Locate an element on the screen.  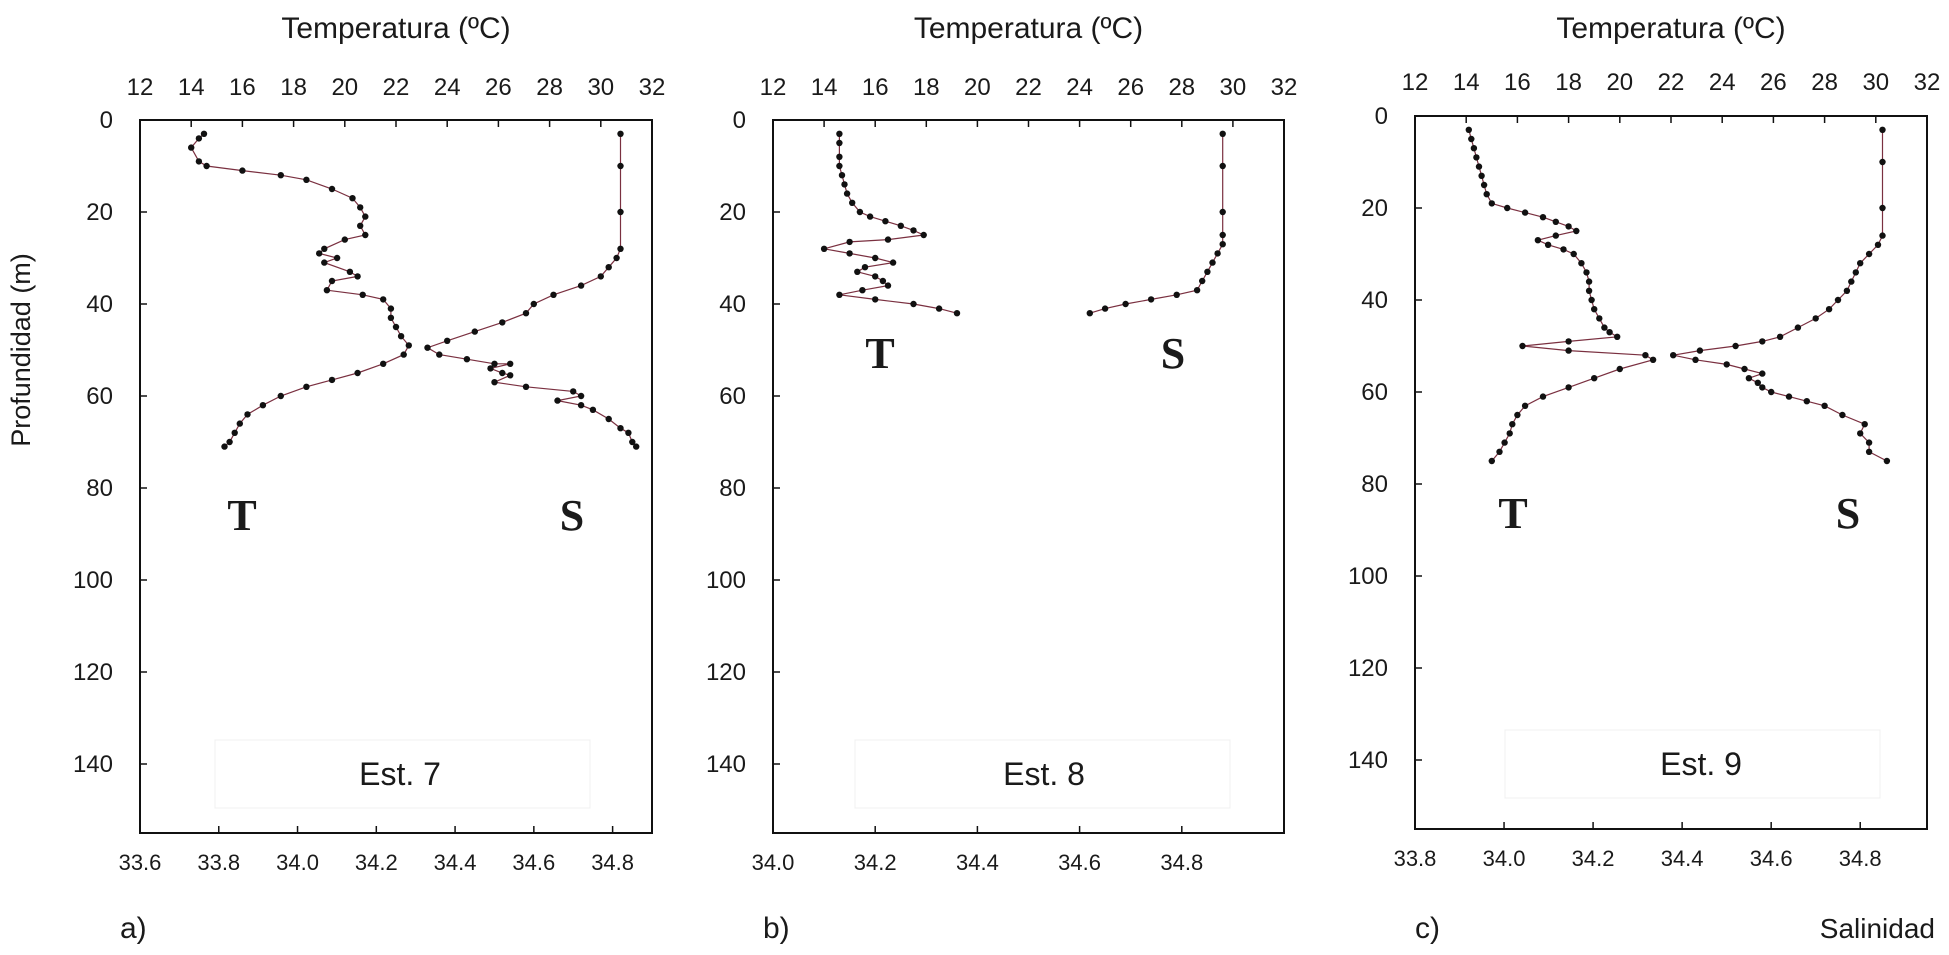
depth-tick-label: 20 is located at coordinates (732, 212).